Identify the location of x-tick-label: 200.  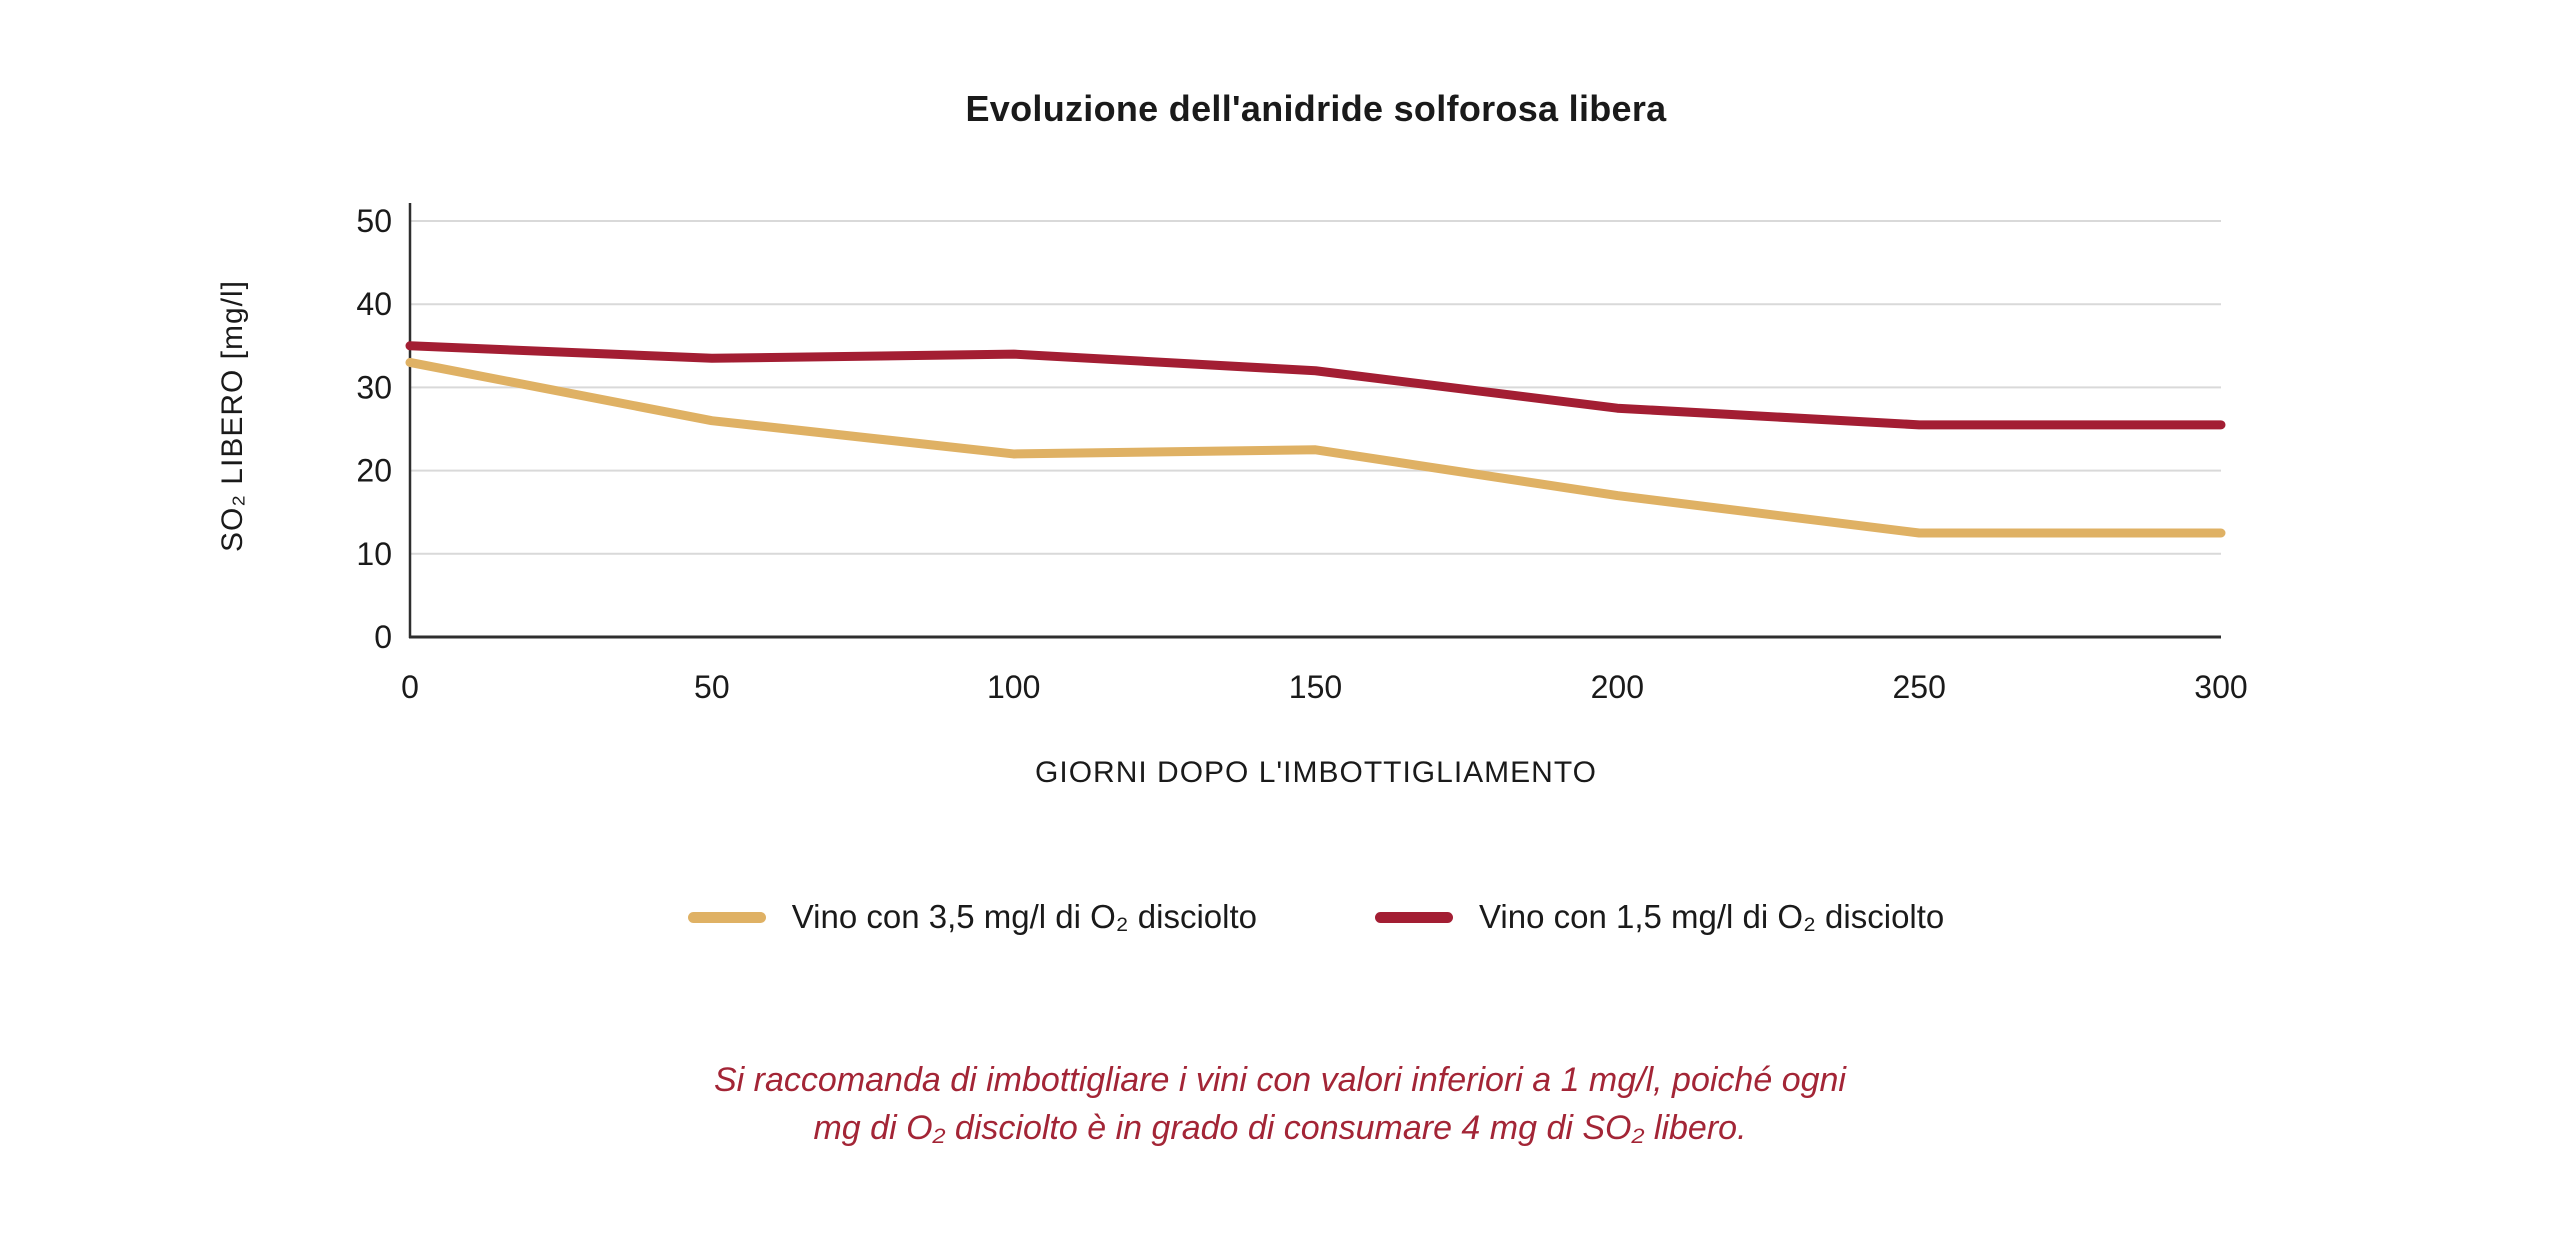
(1617, 687).